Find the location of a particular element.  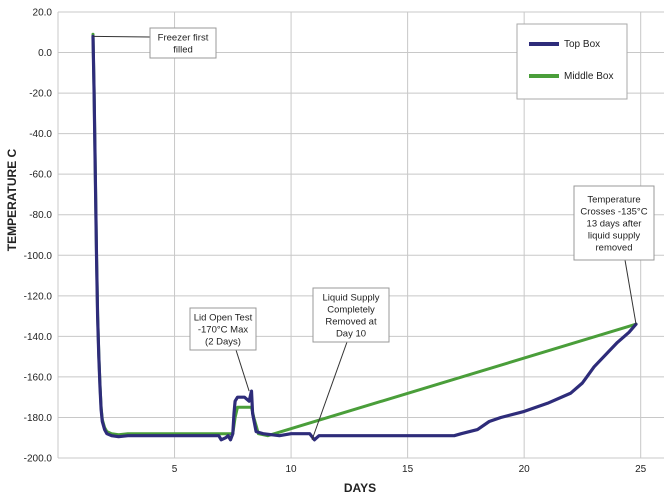

annotation-text: Lid Open Test is located at coordinates (223, 318).